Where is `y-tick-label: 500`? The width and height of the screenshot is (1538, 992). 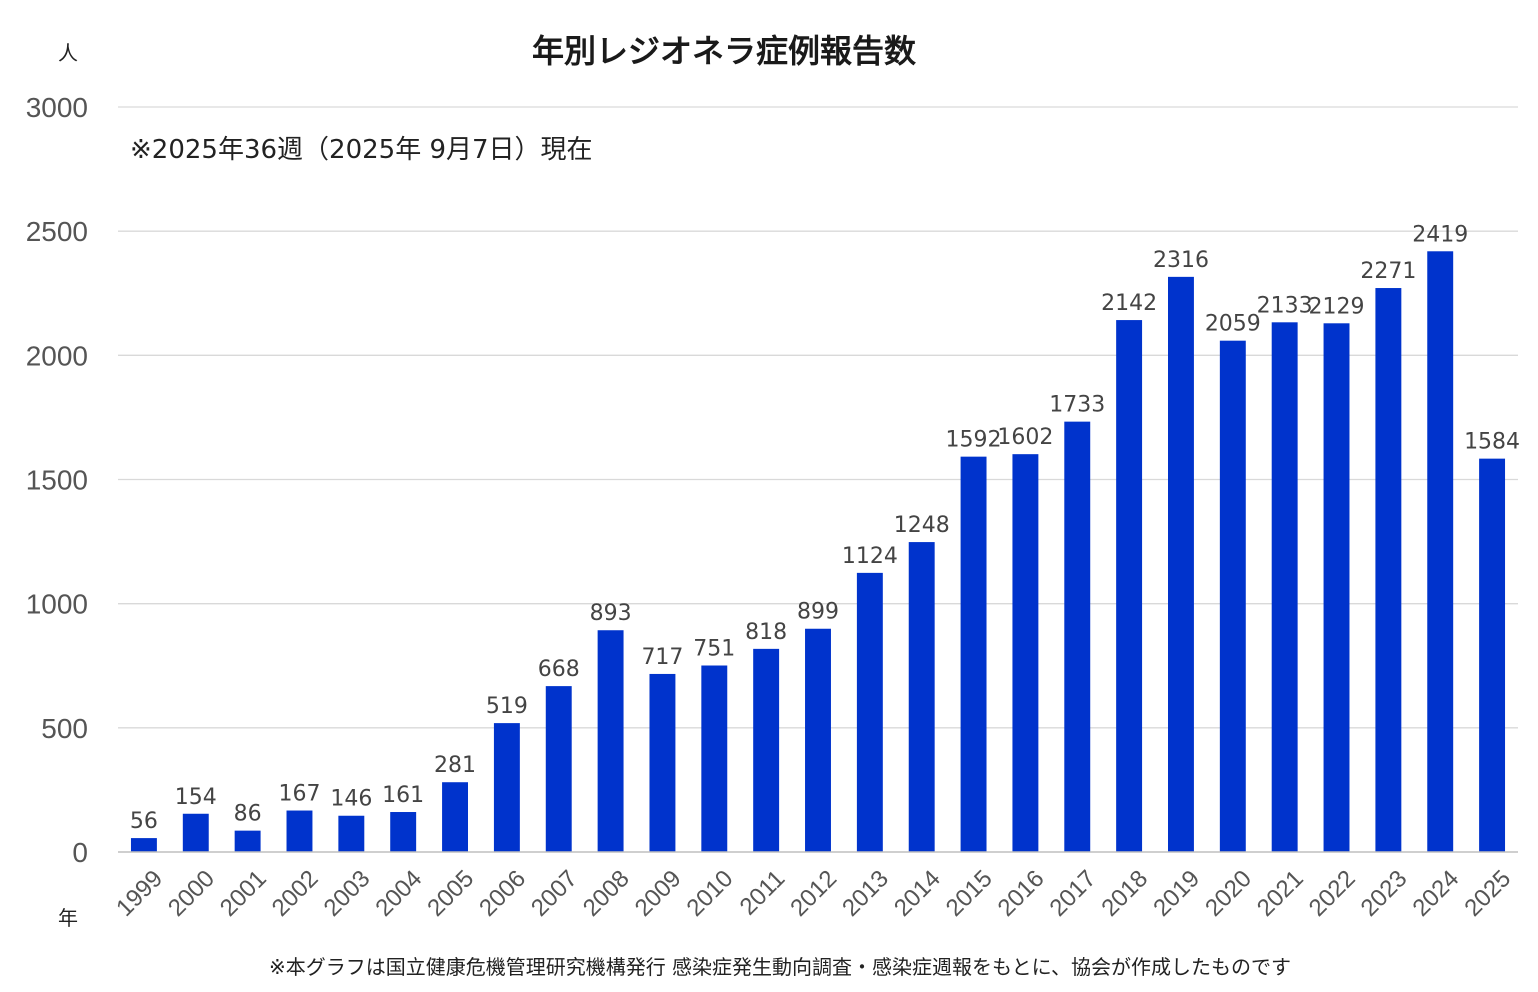 y-tick-label: 500 is located at coordinates (64, 728).